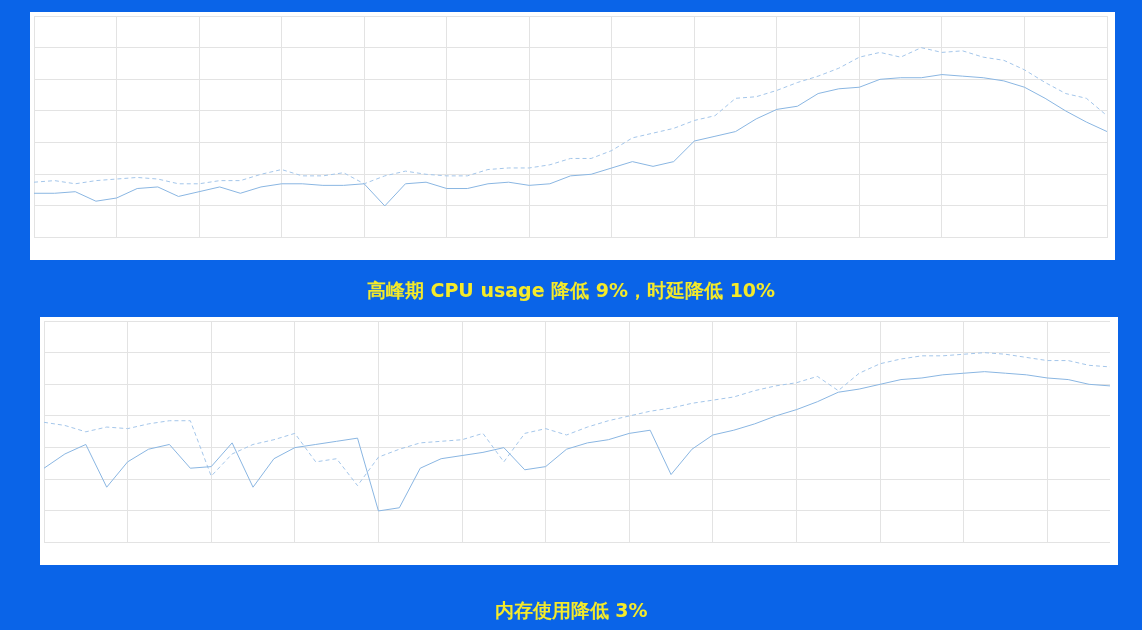 This screenshot has width=1142, height=630. What do you see at coordinates (571, 610) in the screenshot?
I see `text: 内存使用降低 3%` at bounding box center [571, 610].